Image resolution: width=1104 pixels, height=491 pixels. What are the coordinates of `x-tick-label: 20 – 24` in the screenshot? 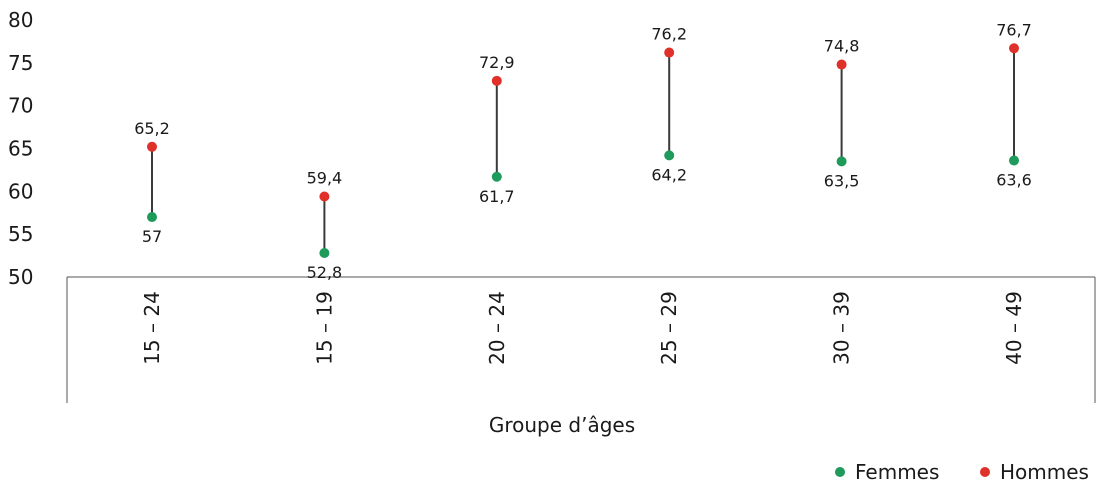 It's located at (497, 328).